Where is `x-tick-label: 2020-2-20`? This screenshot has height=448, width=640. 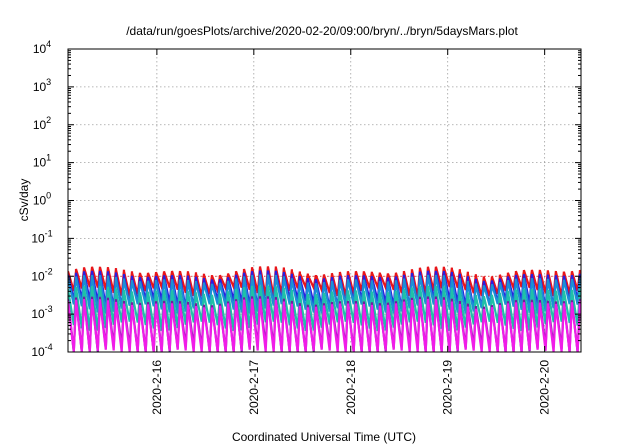
x-tick-label: 2020-2-20 is located at coordinates (545, 387).